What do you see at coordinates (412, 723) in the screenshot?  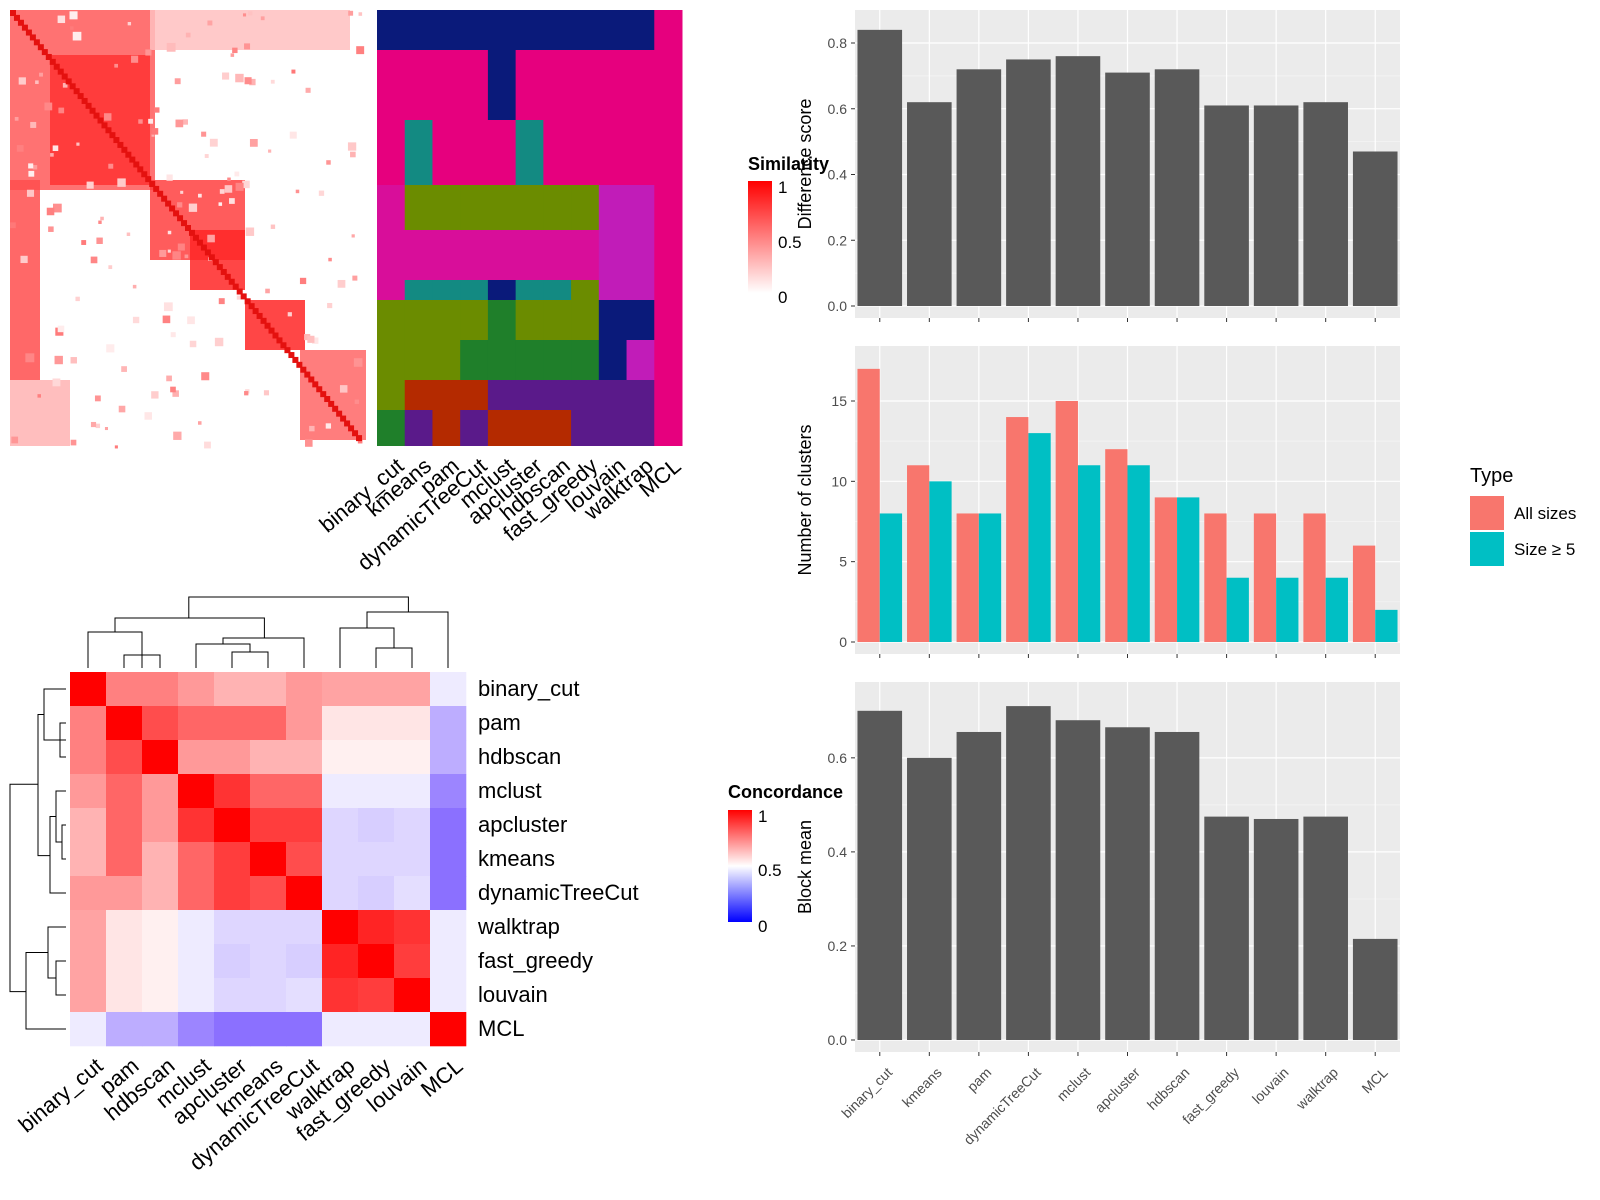 I see `concordance-cell-pam-louvain` at bounding box center [412, 723].